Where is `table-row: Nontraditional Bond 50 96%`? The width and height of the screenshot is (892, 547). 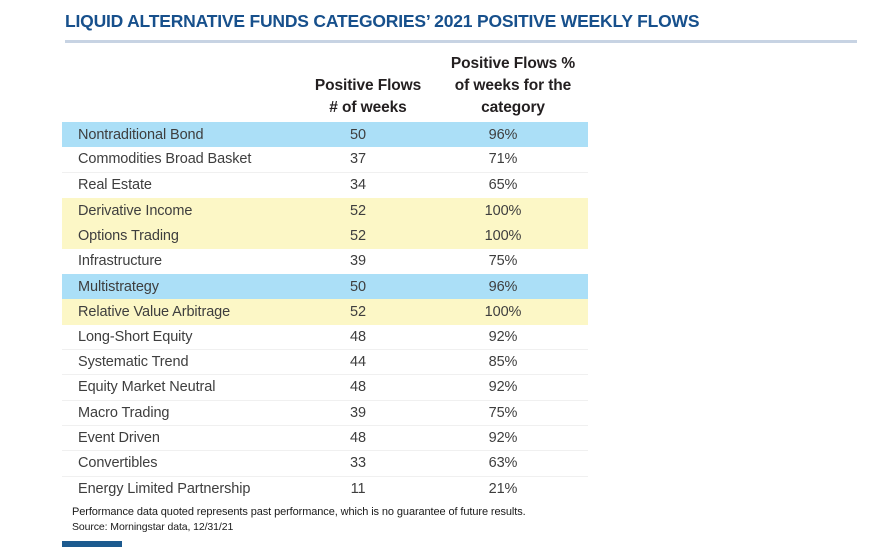 table-row: Nontraditional Bond 50 96% is located at coordinates (325, 135).